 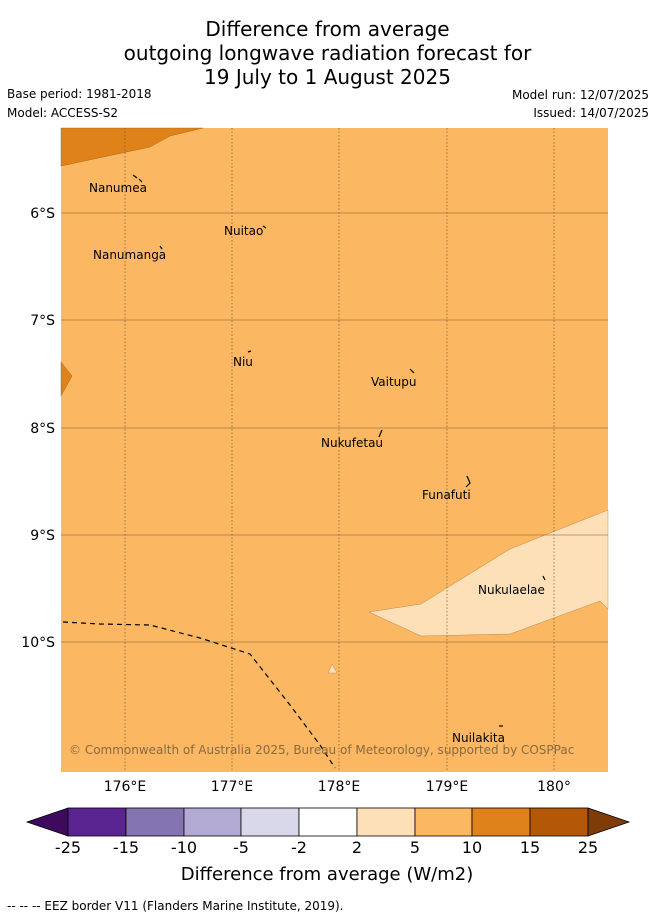 What do you see at coordinates (199, 695) in the screenshot?
I see `eez-border-line` at bounding box center [199, 695].